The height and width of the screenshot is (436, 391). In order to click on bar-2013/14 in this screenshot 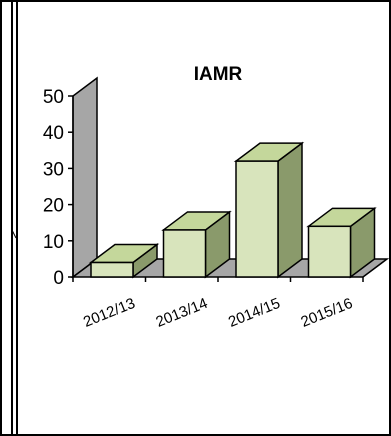, I will do `click(196, 244)`.